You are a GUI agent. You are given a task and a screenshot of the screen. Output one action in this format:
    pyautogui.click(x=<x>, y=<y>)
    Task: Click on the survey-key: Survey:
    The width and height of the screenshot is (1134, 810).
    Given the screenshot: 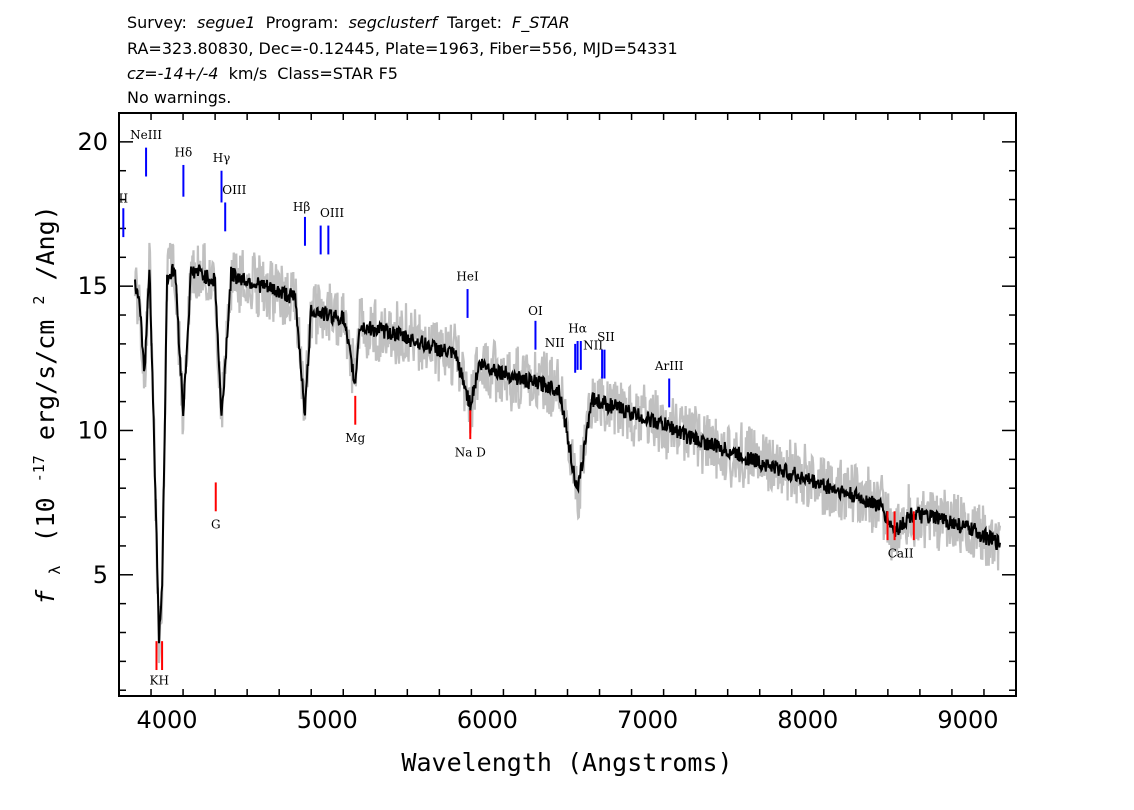 What is the action you would take?
    pyautogui.click(x=157, y=22)
    